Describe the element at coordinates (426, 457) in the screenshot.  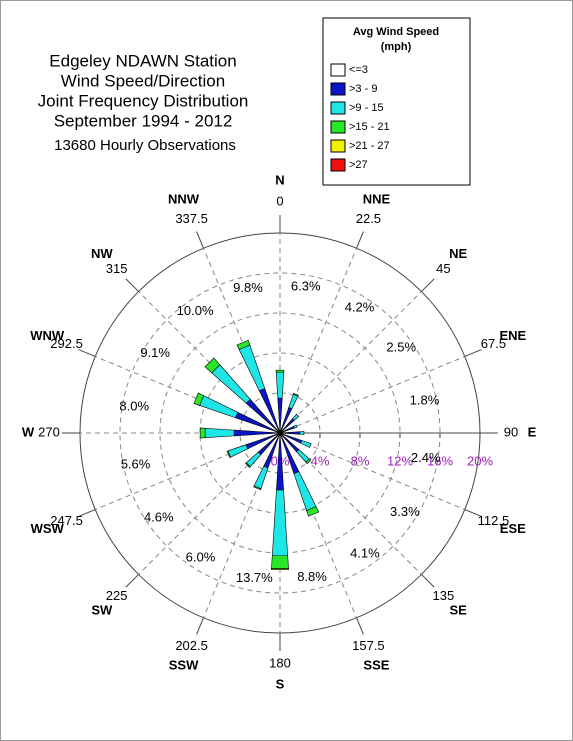
I see `direction-total: 2.4%` at that location.